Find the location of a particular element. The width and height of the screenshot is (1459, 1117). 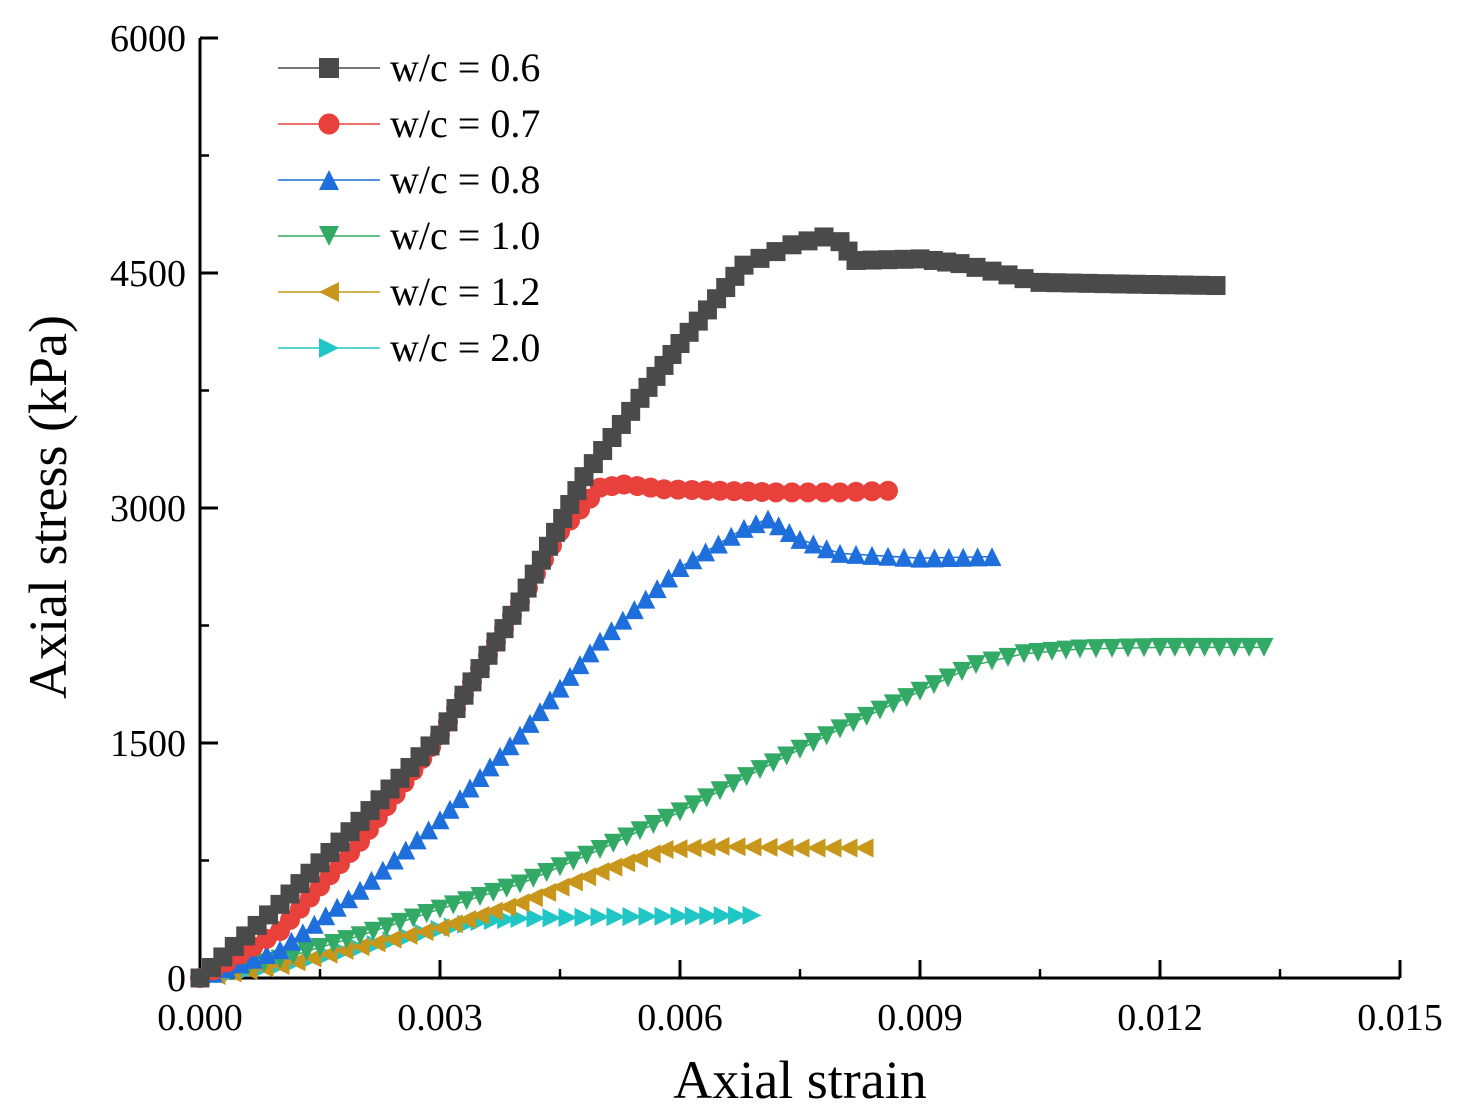

legend-item: w/c = 0.7 is located at coordinates (409, 123).